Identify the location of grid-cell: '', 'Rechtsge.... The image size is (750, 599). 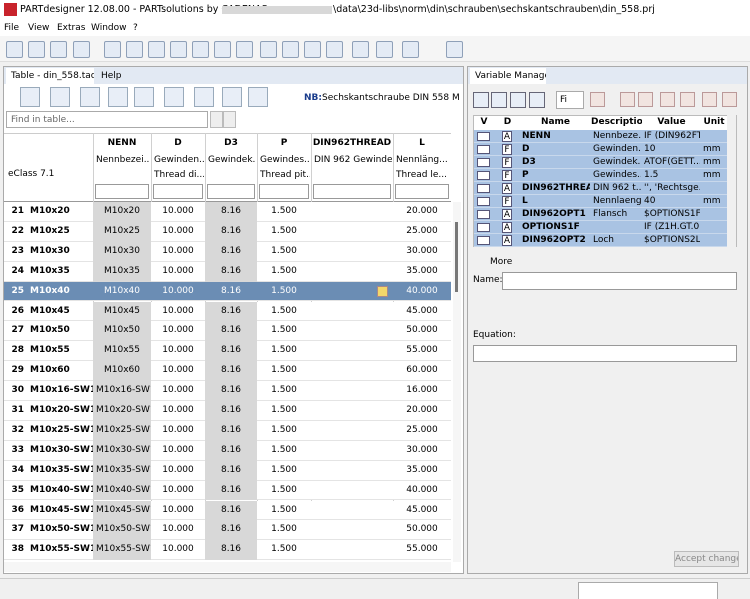
(672, 188).